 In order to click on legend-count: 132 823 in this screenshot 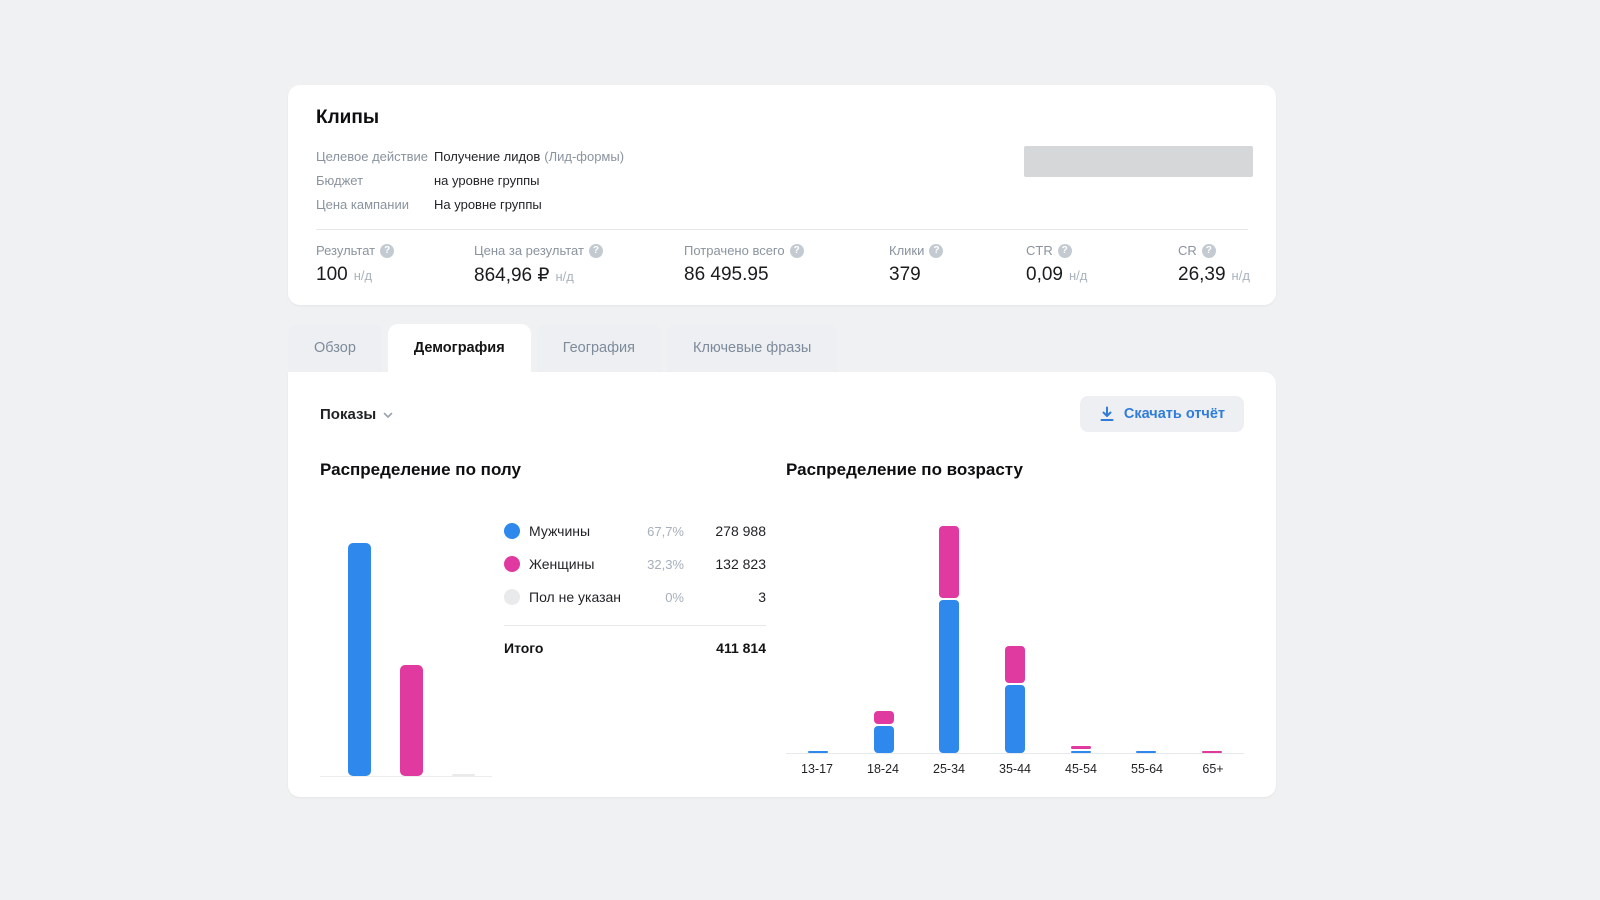, I will do `click(740, 564)`.